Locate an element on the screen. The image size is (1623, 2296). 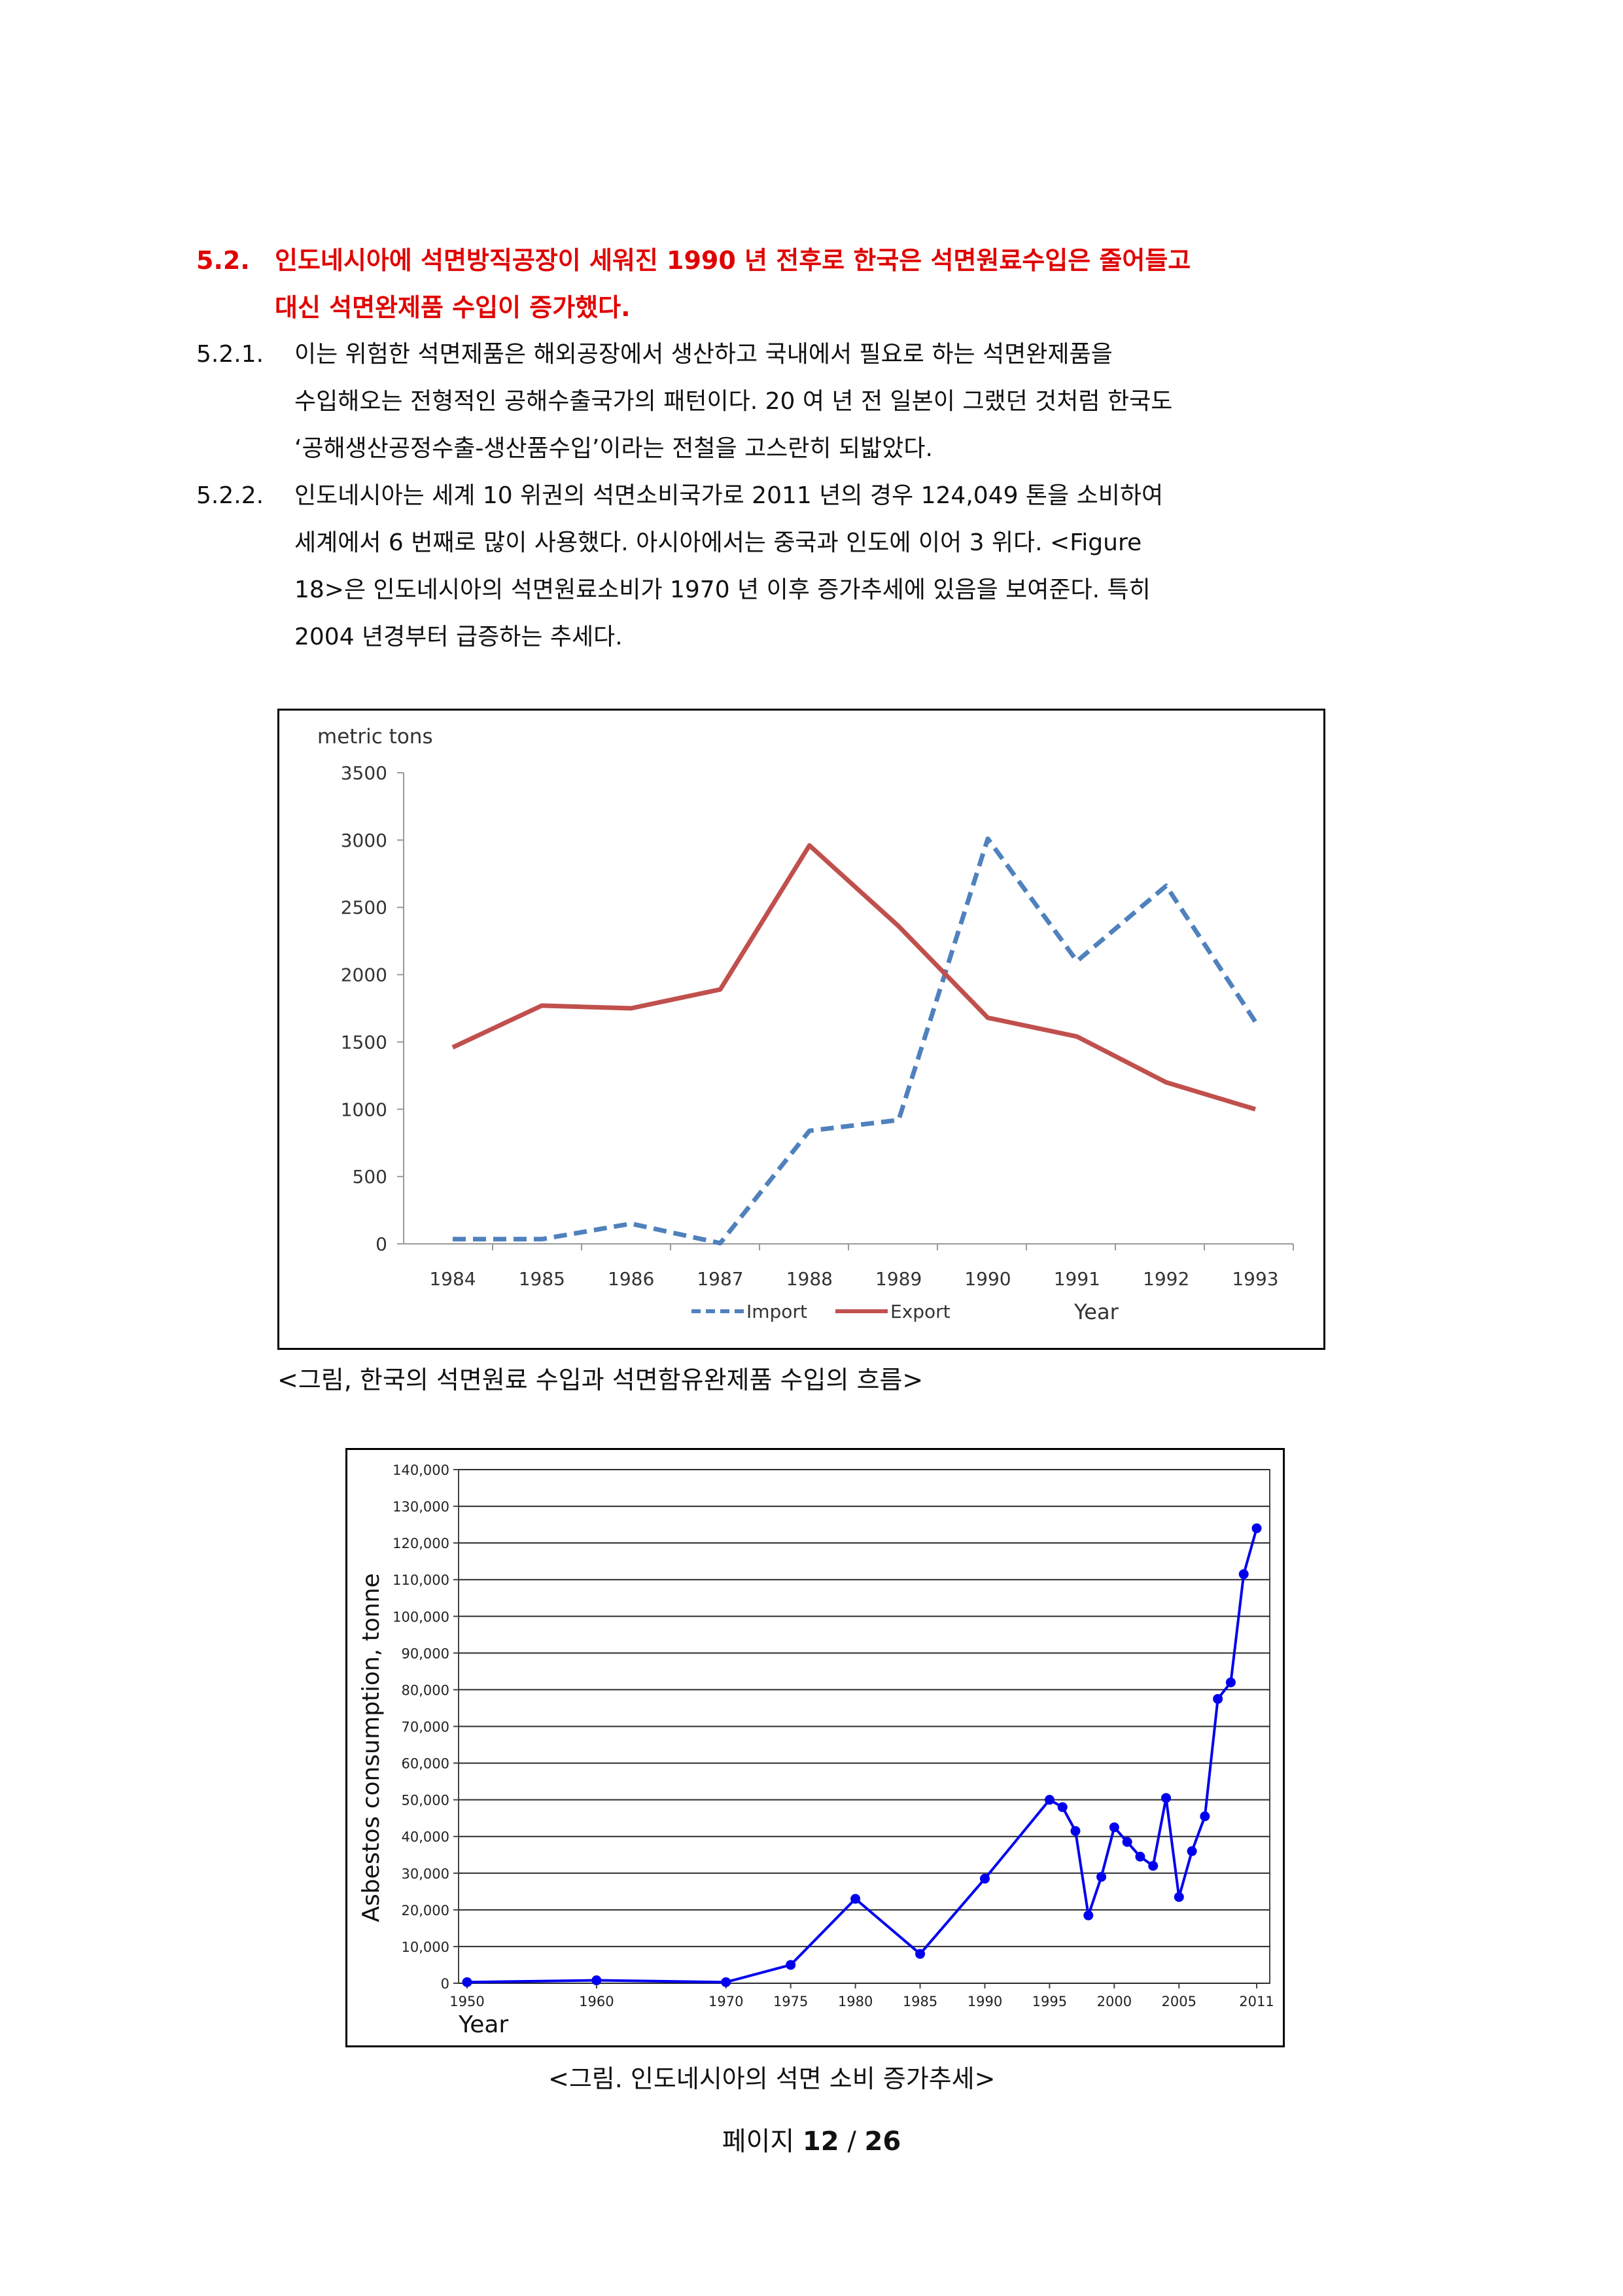
x-tick-label: 1989 is located at coordinates (898, 1279).